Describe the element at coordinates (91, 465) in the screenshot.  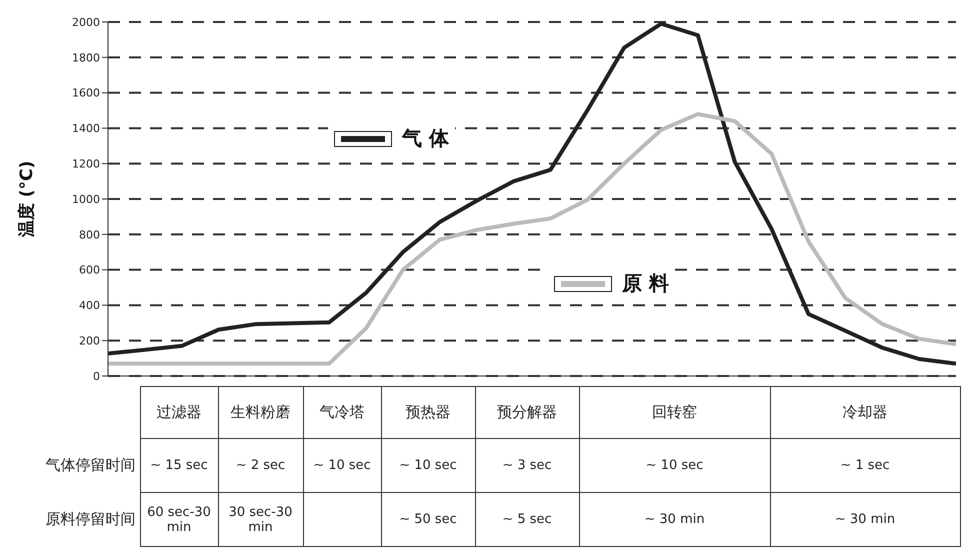
I see `category-label: 气体停留时间` at that location.